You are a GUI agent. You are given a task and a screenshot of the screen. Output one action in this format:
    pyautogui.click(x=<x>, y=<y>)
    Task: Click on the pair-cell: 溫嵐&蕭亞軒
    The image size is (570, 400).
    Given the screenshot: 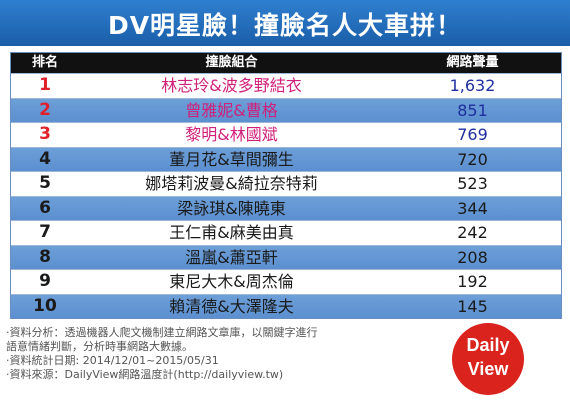 What is the action you would take?
    pyautogui.click(x=231, y=257)
    